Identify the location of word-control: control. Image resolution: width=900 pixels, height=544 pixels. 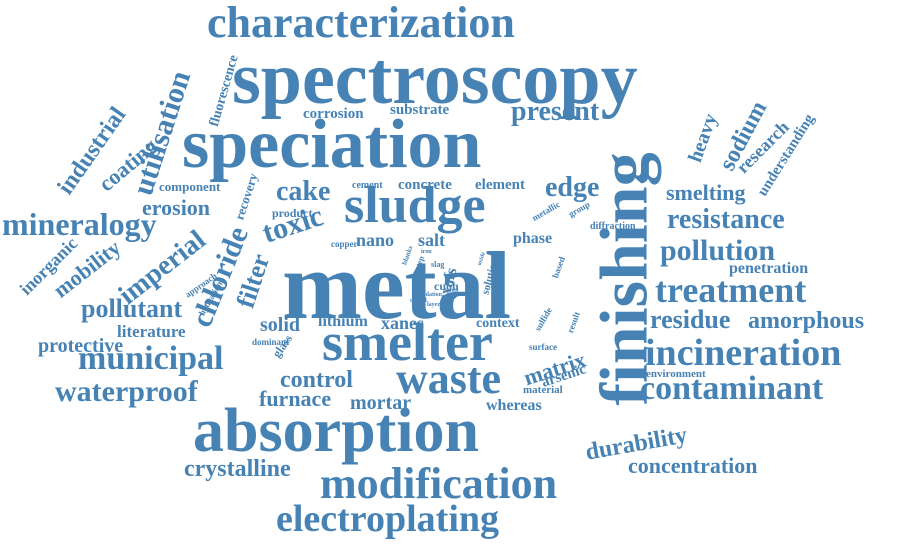
(316, 380).